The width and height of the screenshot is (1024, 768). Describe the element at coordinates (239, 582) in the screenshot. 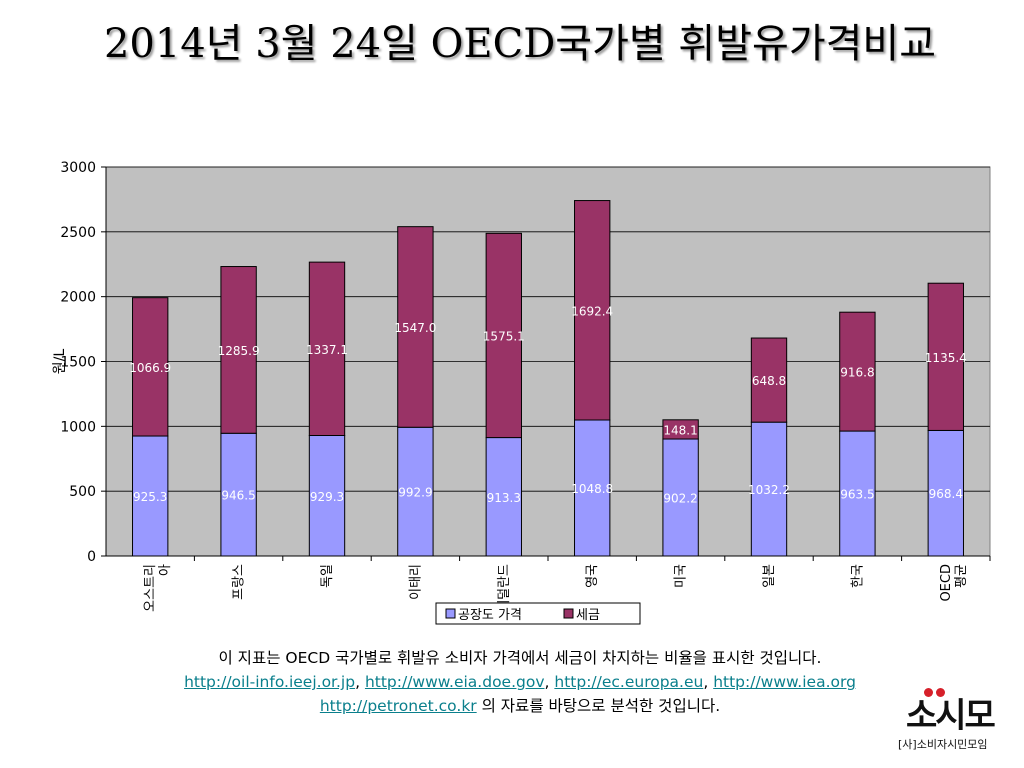

I see `x-tick-label: 프랑스` at that location.